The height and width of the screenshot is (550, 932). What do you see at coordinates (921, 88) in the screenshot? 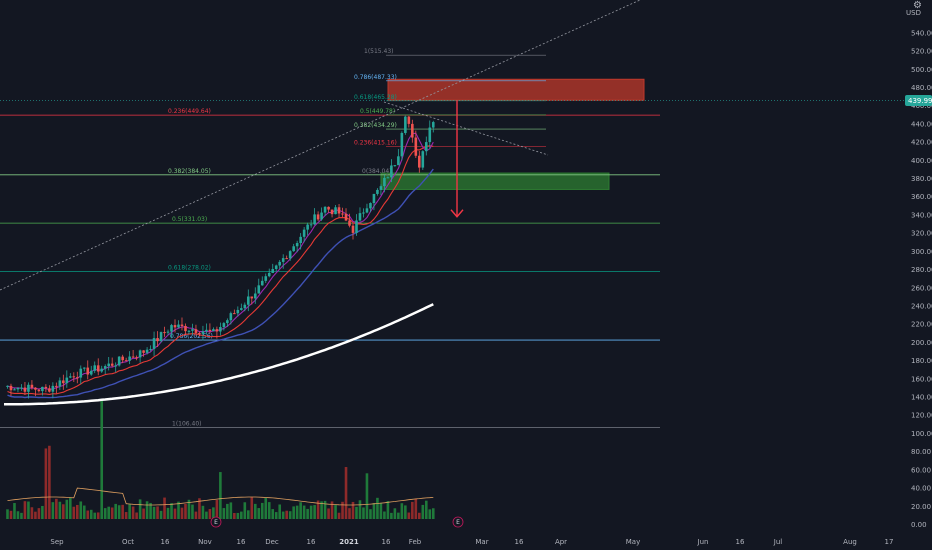
I see `y-tick-label: 480.00` at bounding box center [921, 88].